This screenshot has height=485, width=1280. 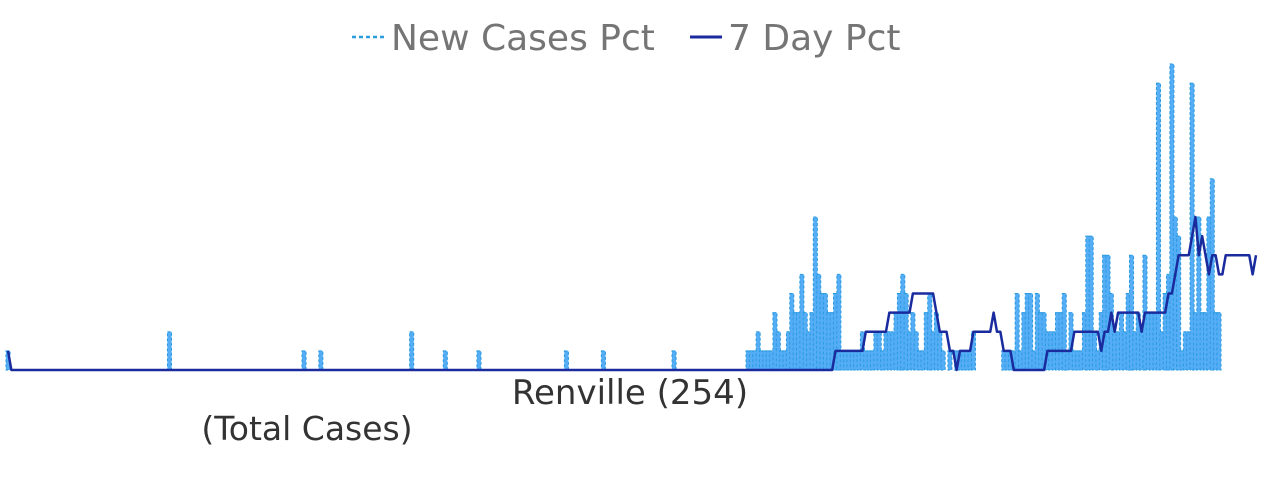 I want to click on legend-seven-day-label: 7 Day Pct, so click(x=814, y=38).